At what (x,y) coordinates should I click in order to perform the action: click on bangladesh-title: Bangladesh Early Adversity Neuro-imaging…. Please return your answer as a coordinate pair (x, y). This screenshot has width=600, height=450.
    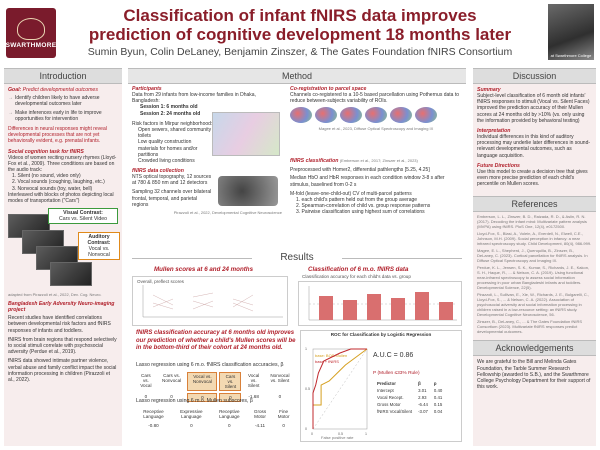
    Looking at the image, I should click on (61, 307).